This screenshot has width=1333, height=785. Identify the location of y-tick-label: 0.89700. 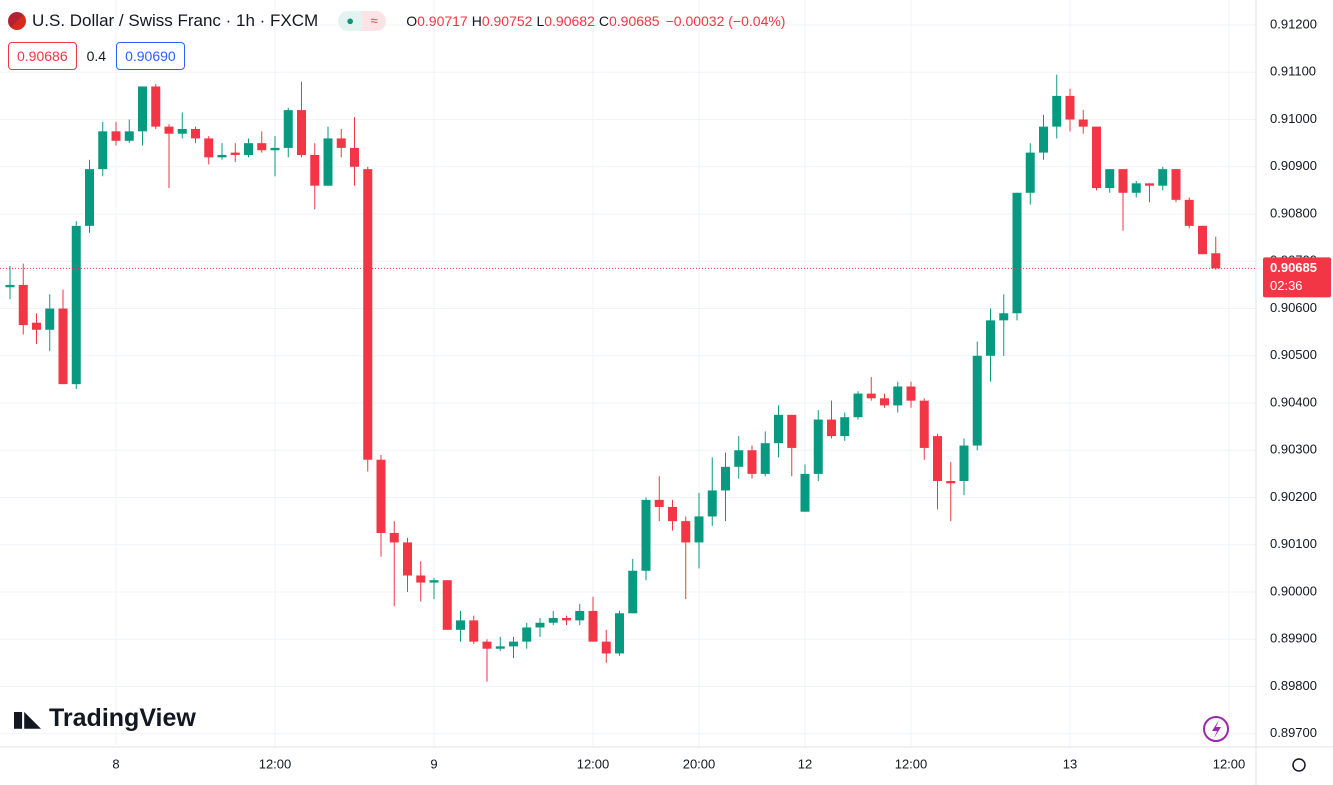
(1293, 732).